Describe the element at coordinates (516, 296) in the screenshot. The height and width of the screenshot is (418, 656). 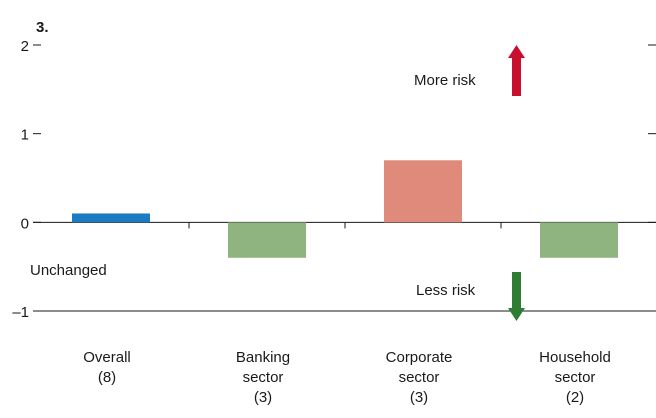
I see `less-risk-arrow-icon` at that location.